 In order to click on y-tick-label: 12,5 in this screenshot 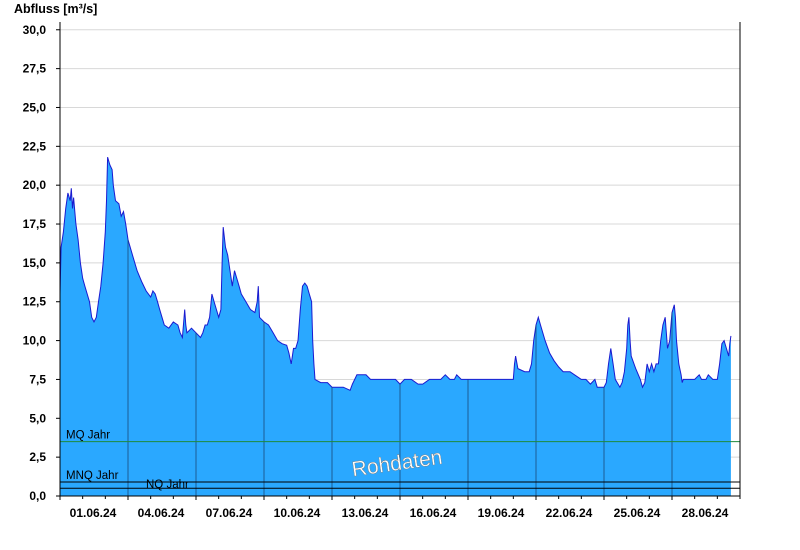, I will do `click(35, 302)`.